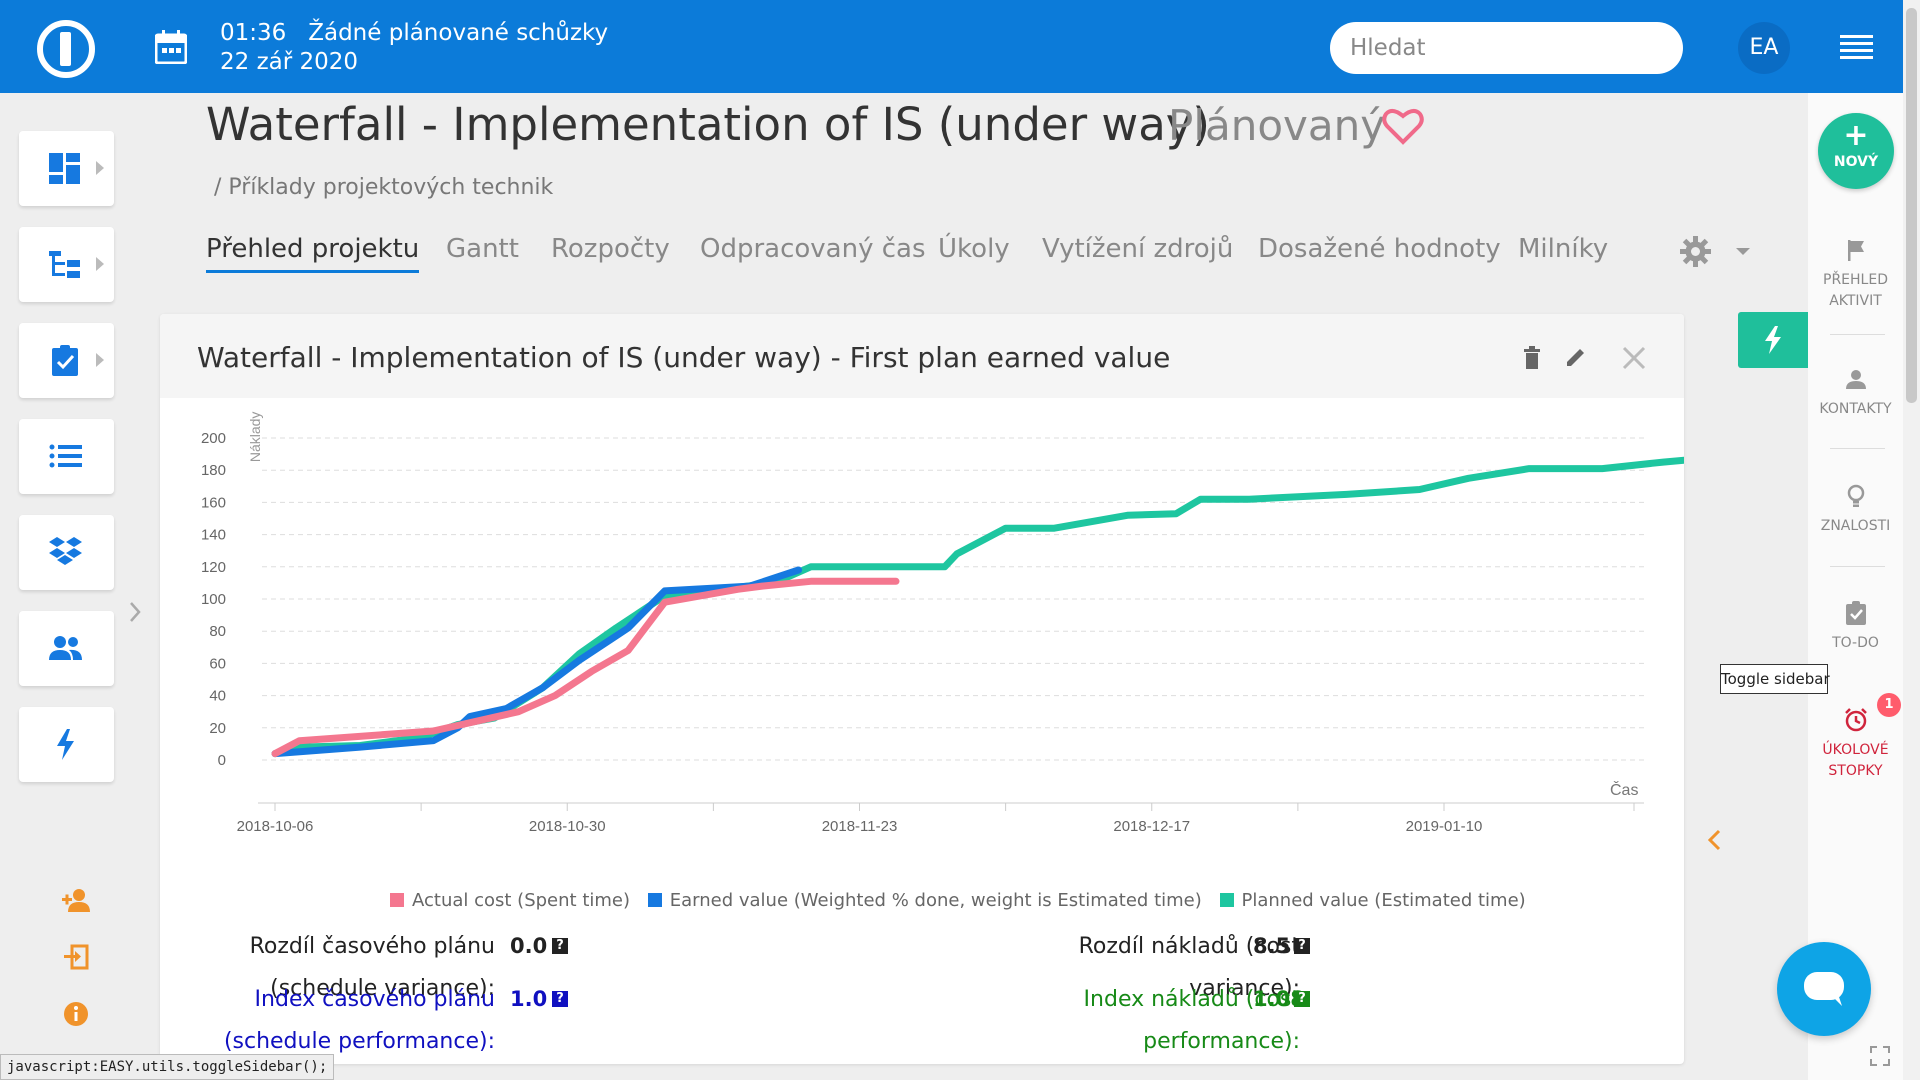  What do you see at coordinates (1714, 840) in the screenshot?
I see `chevron-left-icon` at bounding box center [1714, 840].